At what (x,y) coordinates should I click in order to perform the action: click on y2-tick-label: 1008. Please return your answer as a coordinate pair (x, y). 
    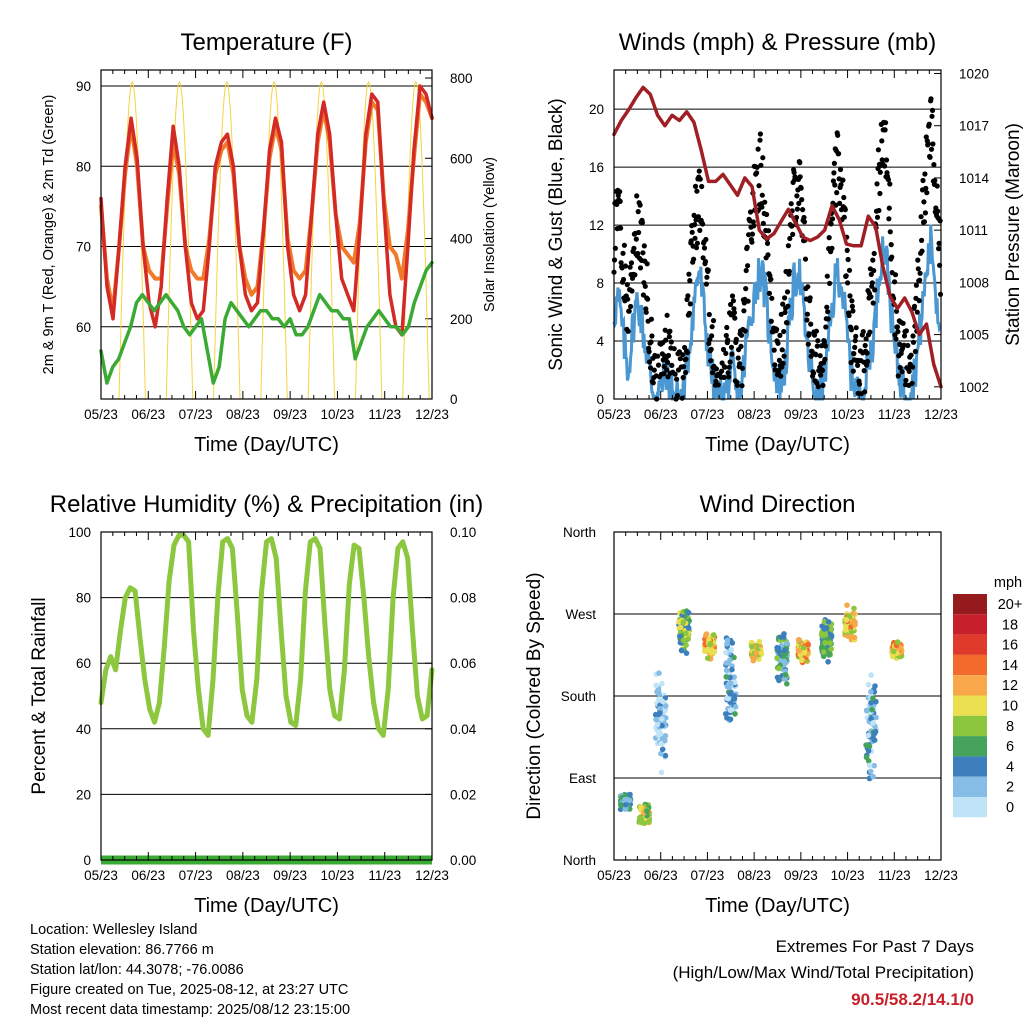
    Looking at the image, I should click on (974, 282).